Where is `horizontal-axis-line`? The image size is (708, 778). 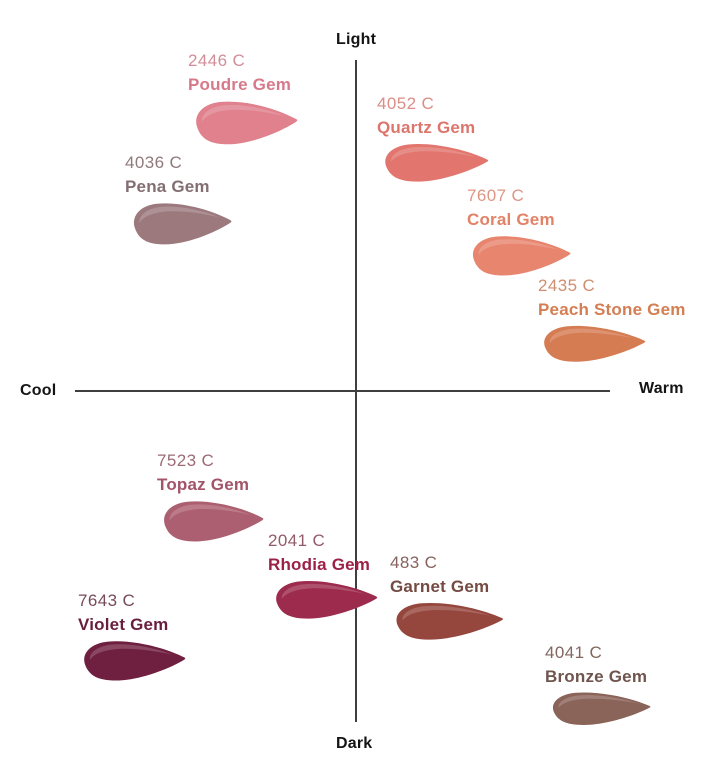
horizontal-axis-line is located at coordinates (342, 391).